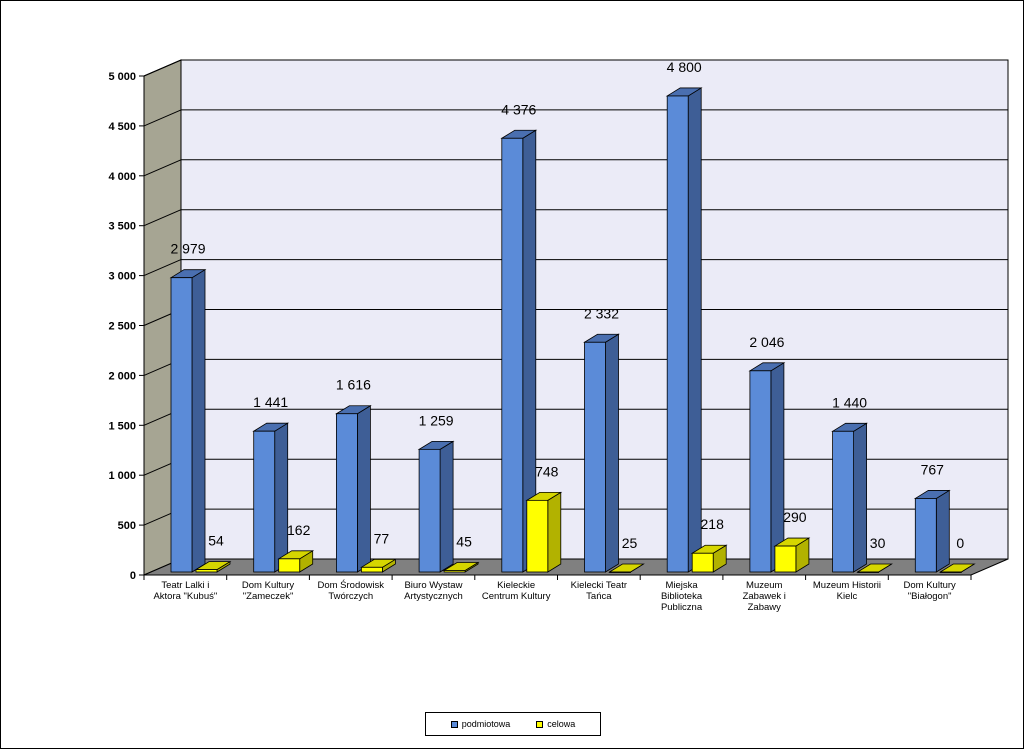 Image resolution: width=1024 pixels, height=750 pixels. Describe the element at coordinates (540, 724) in the screenshot. I see `legend-swatch-celowa` at that location.